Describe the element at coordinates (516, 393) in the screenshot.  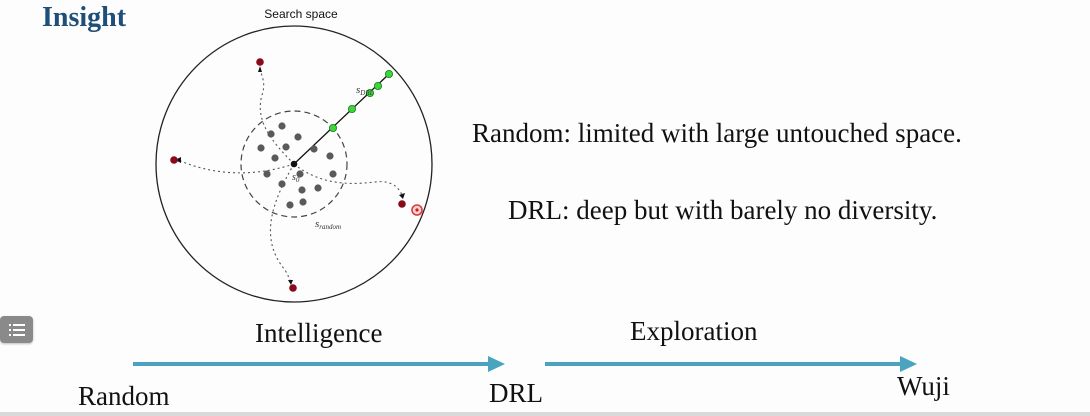
I see `timeline-stage-drl: DRL` at that location.